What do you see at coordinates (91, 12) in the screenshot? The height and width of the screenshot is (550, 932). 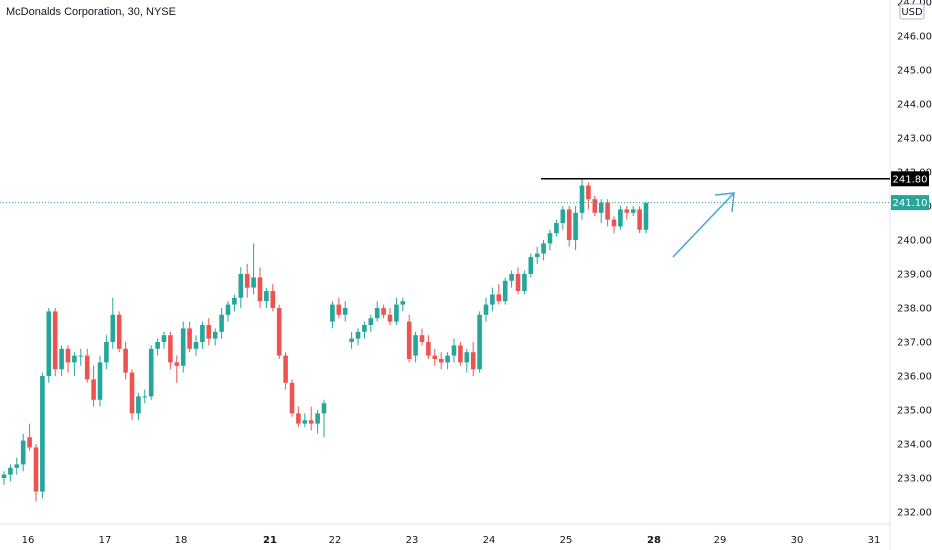 I see `chart-title: McDonalds Corporation, 30, NYSE` at bounding box center [91, 12].